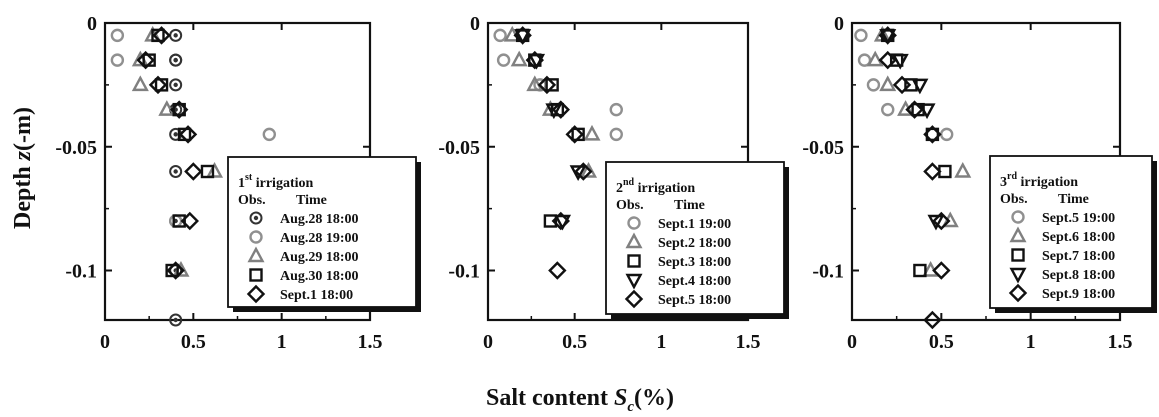 The width and height of the screenshot is (1159, 417). I want to click on panel-1-legend-label: Aug.28 18:00, so click(319, 219).